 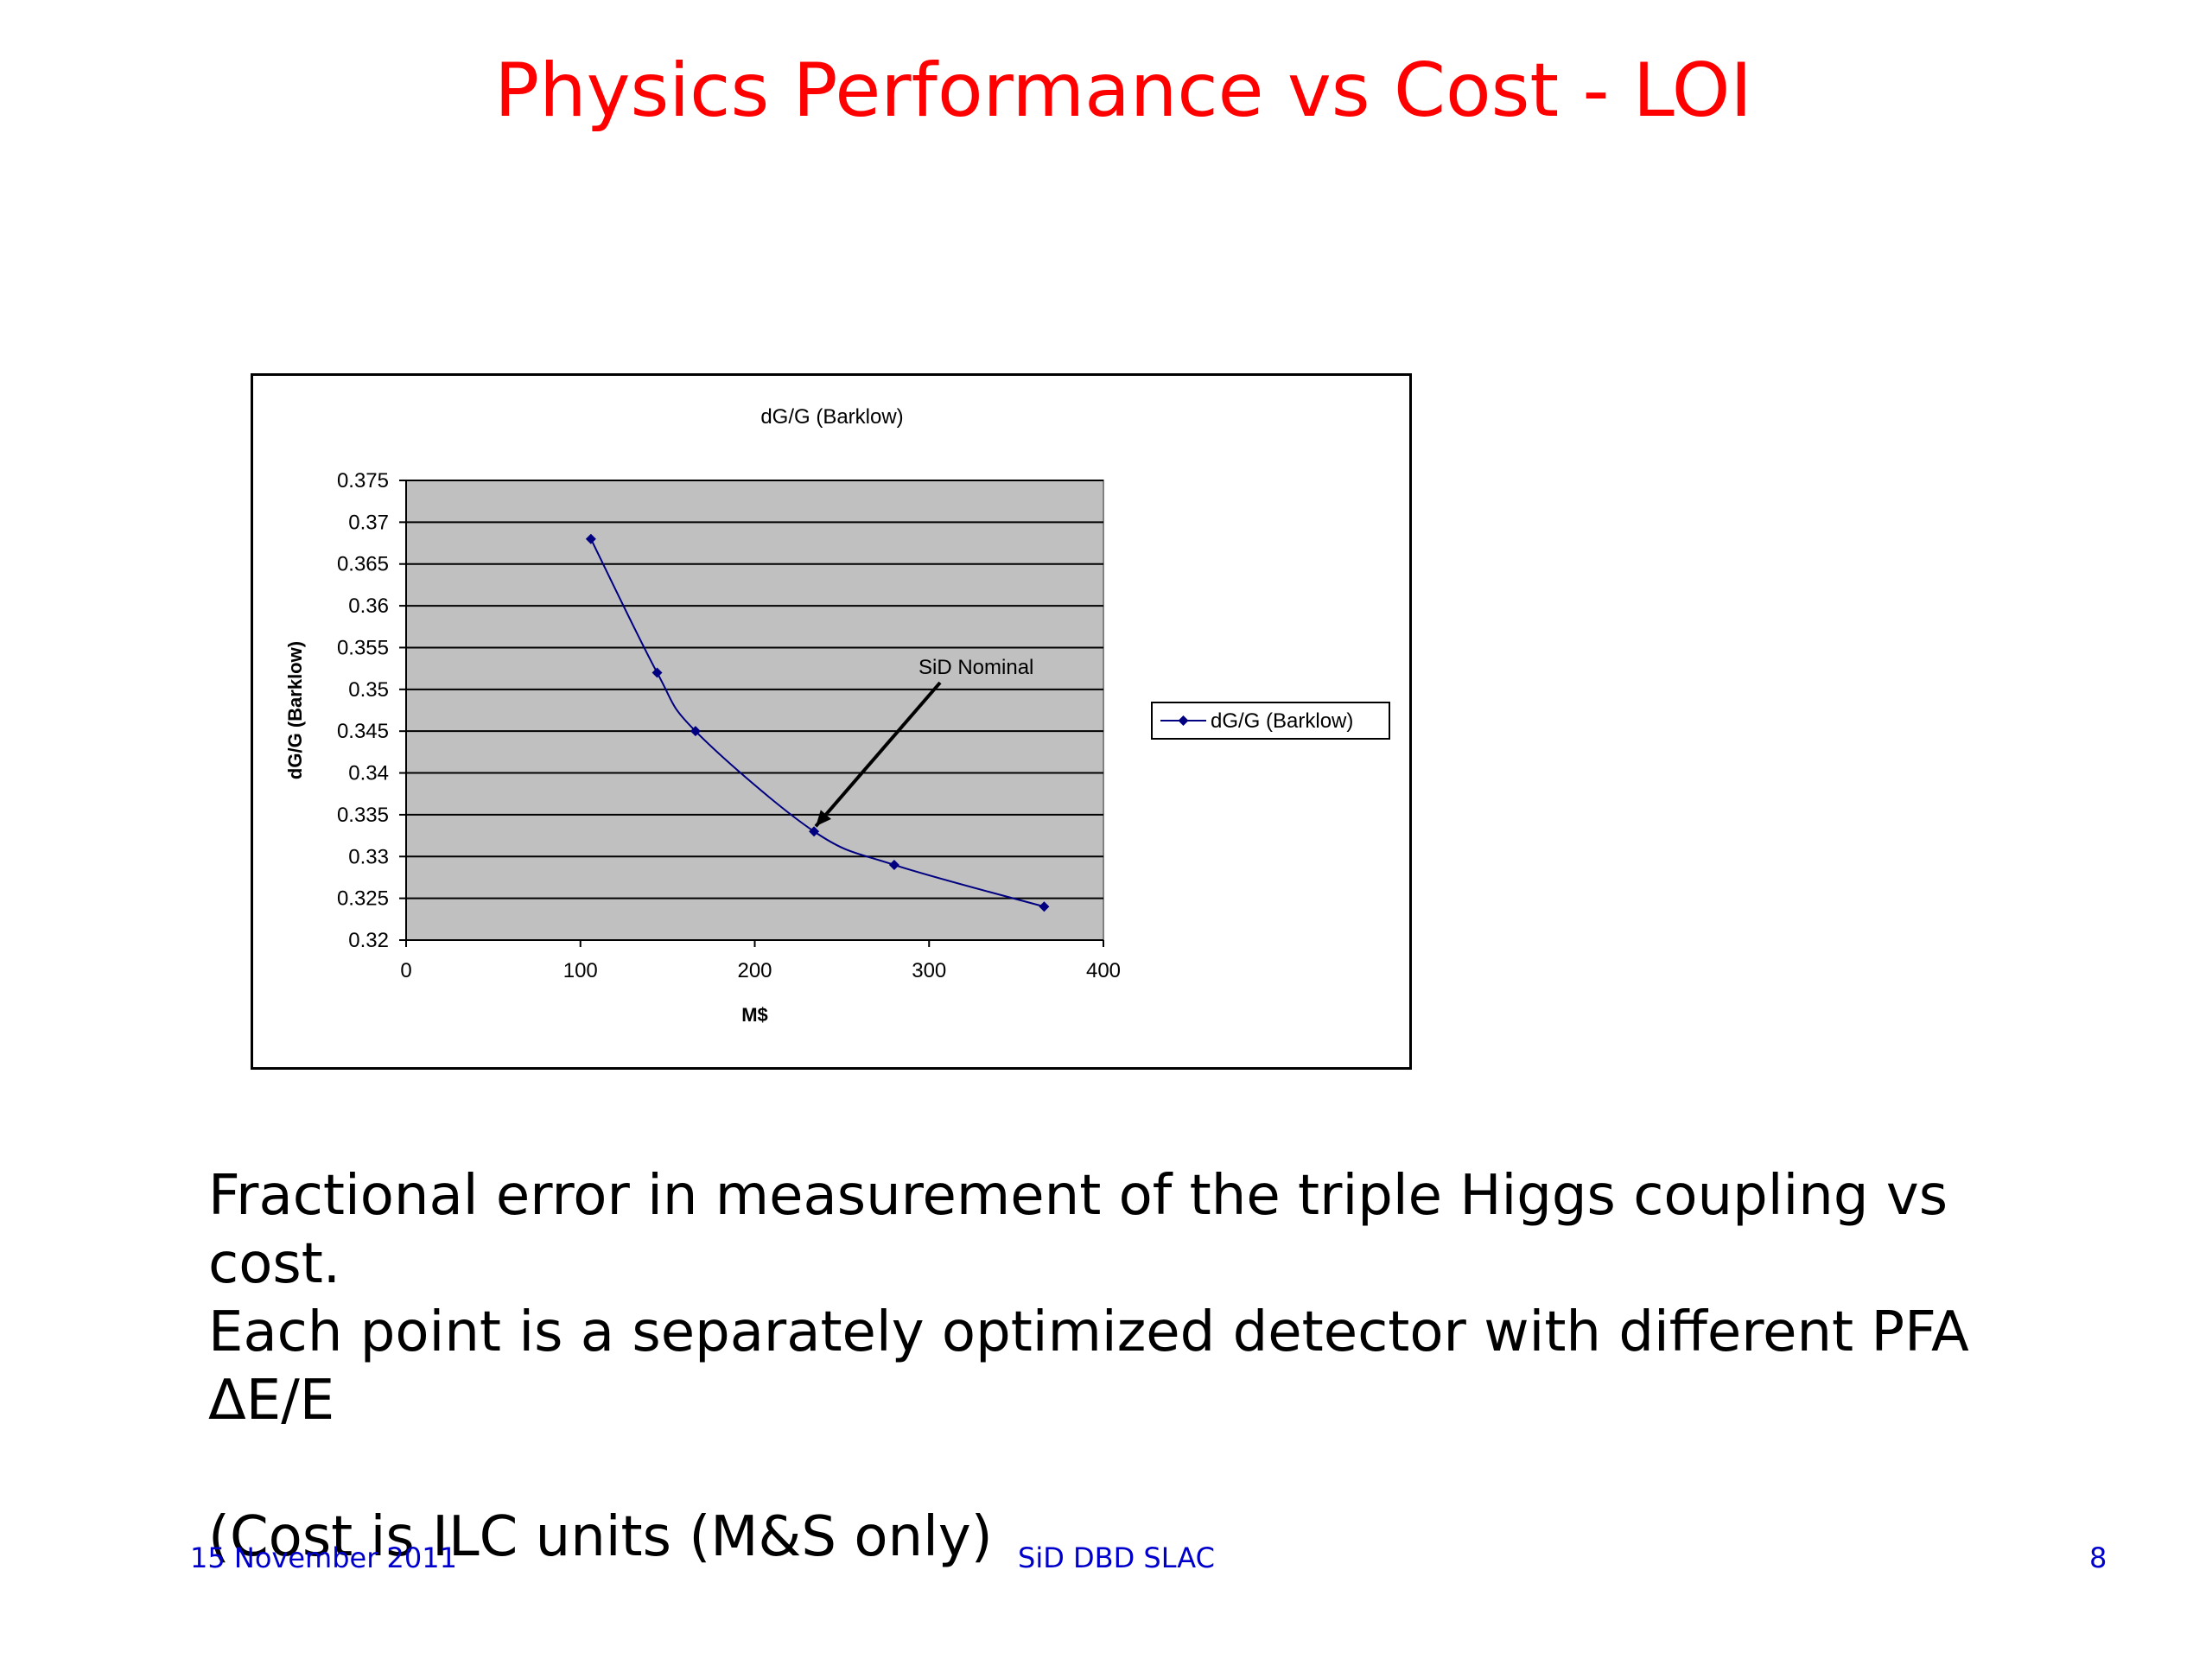 I want to click on plot-area, so click(x=754, y=710).